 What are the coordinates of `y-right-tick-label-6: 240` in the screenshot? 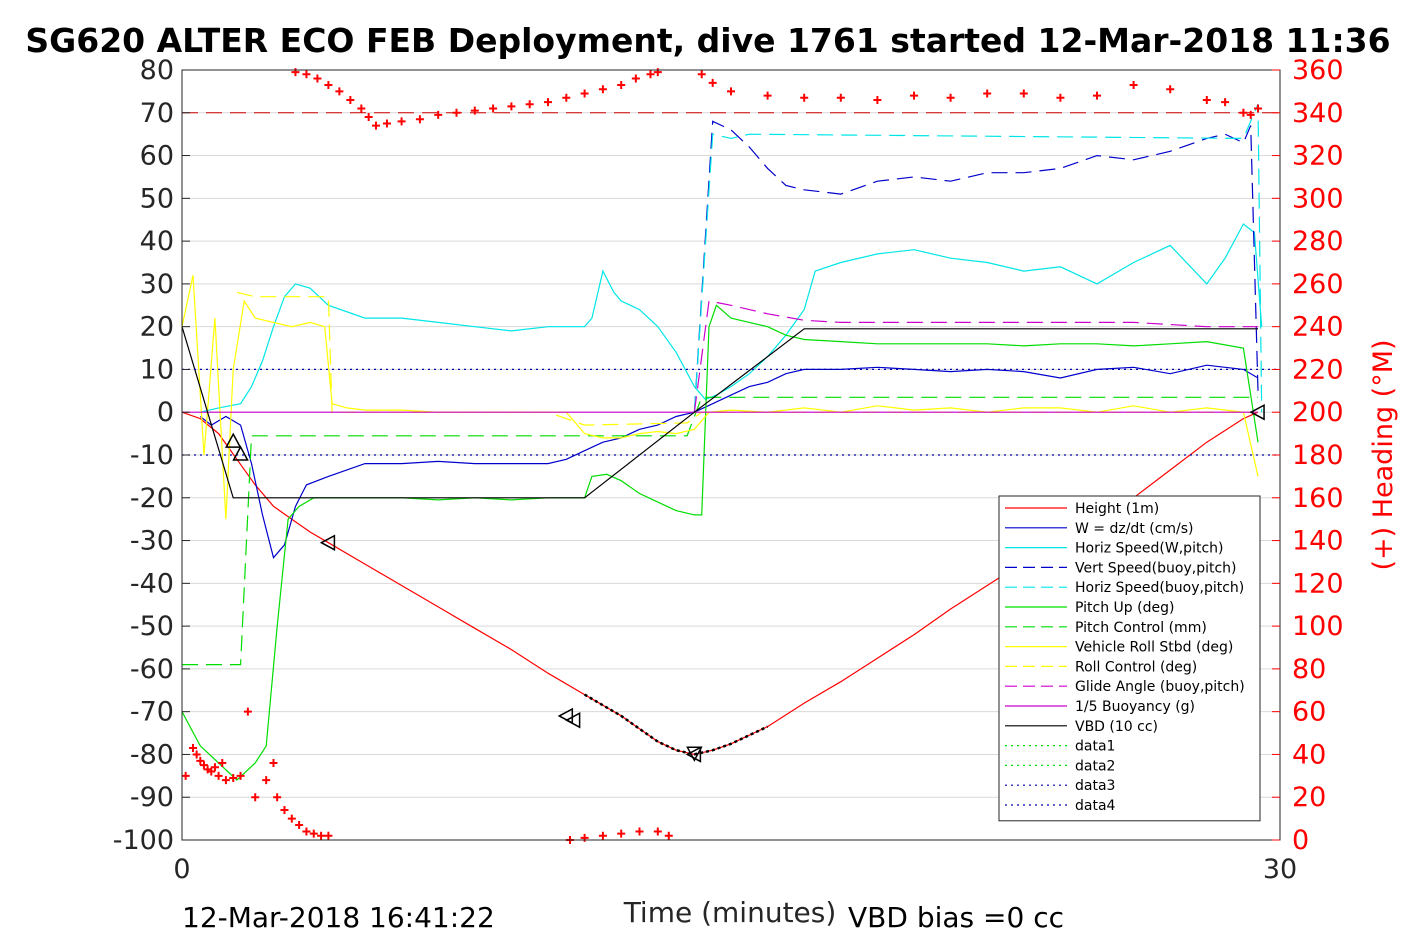 It's located at (1318, 327).